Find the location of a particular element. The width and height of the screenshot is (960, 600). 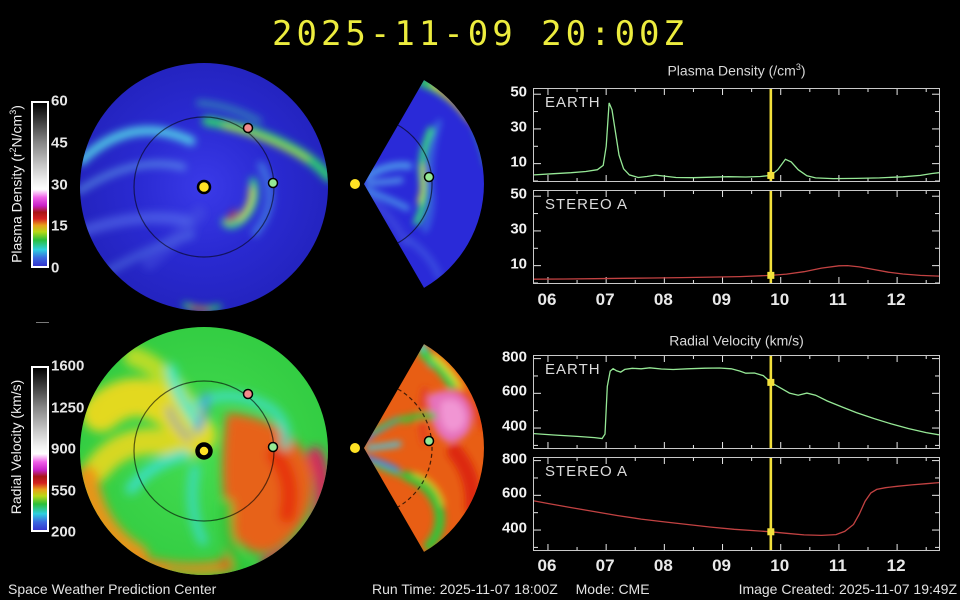

velocity-colorbar-label: Radial Velocity (km/s) is located at coordinates (16, 447).